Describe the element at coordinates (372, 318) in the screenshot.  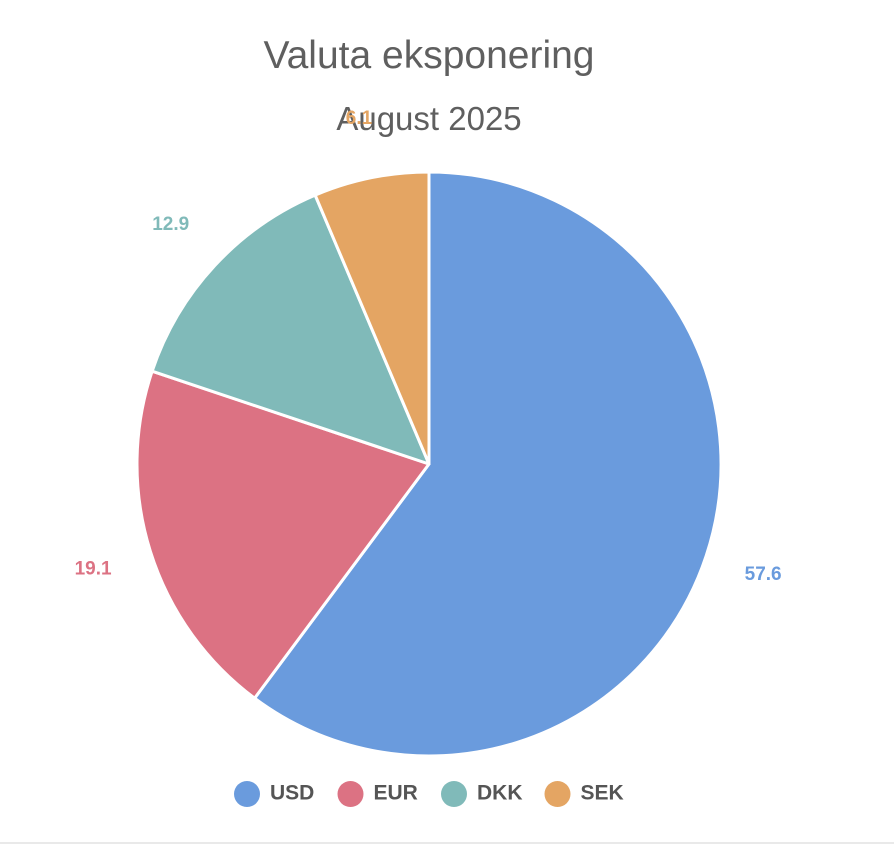
I see `pie-slice-sek` at that location.